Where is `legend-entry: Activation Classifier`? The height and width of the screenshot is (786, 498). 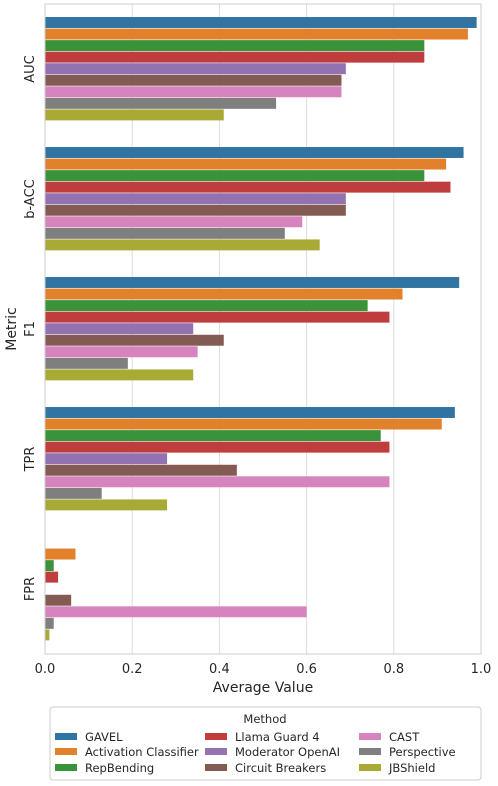 legend-entry: Activation Classifier is located at coordinates (142, 752).